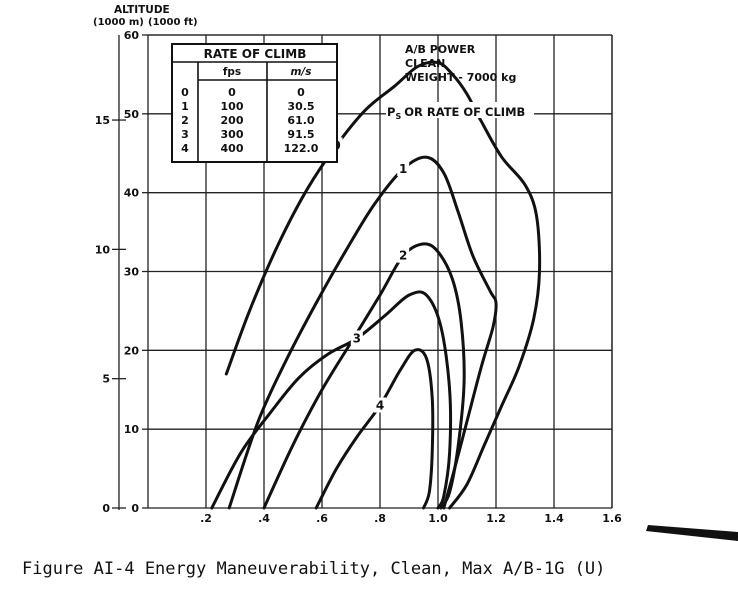 The height and width of the screenshot is (590, 738). Describe the element at coordinates (142, 10) in the screenshot. I see `y-axis-label: ALTITUDE` at that location.